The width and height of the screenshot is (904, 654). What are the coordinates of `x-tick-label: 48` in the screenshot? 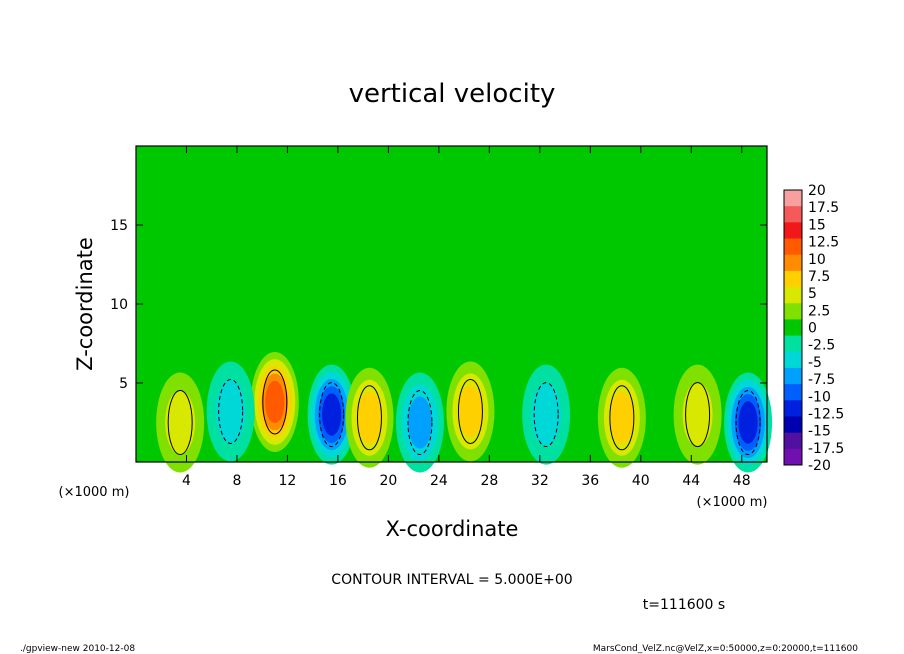 It's located at (742, 481).